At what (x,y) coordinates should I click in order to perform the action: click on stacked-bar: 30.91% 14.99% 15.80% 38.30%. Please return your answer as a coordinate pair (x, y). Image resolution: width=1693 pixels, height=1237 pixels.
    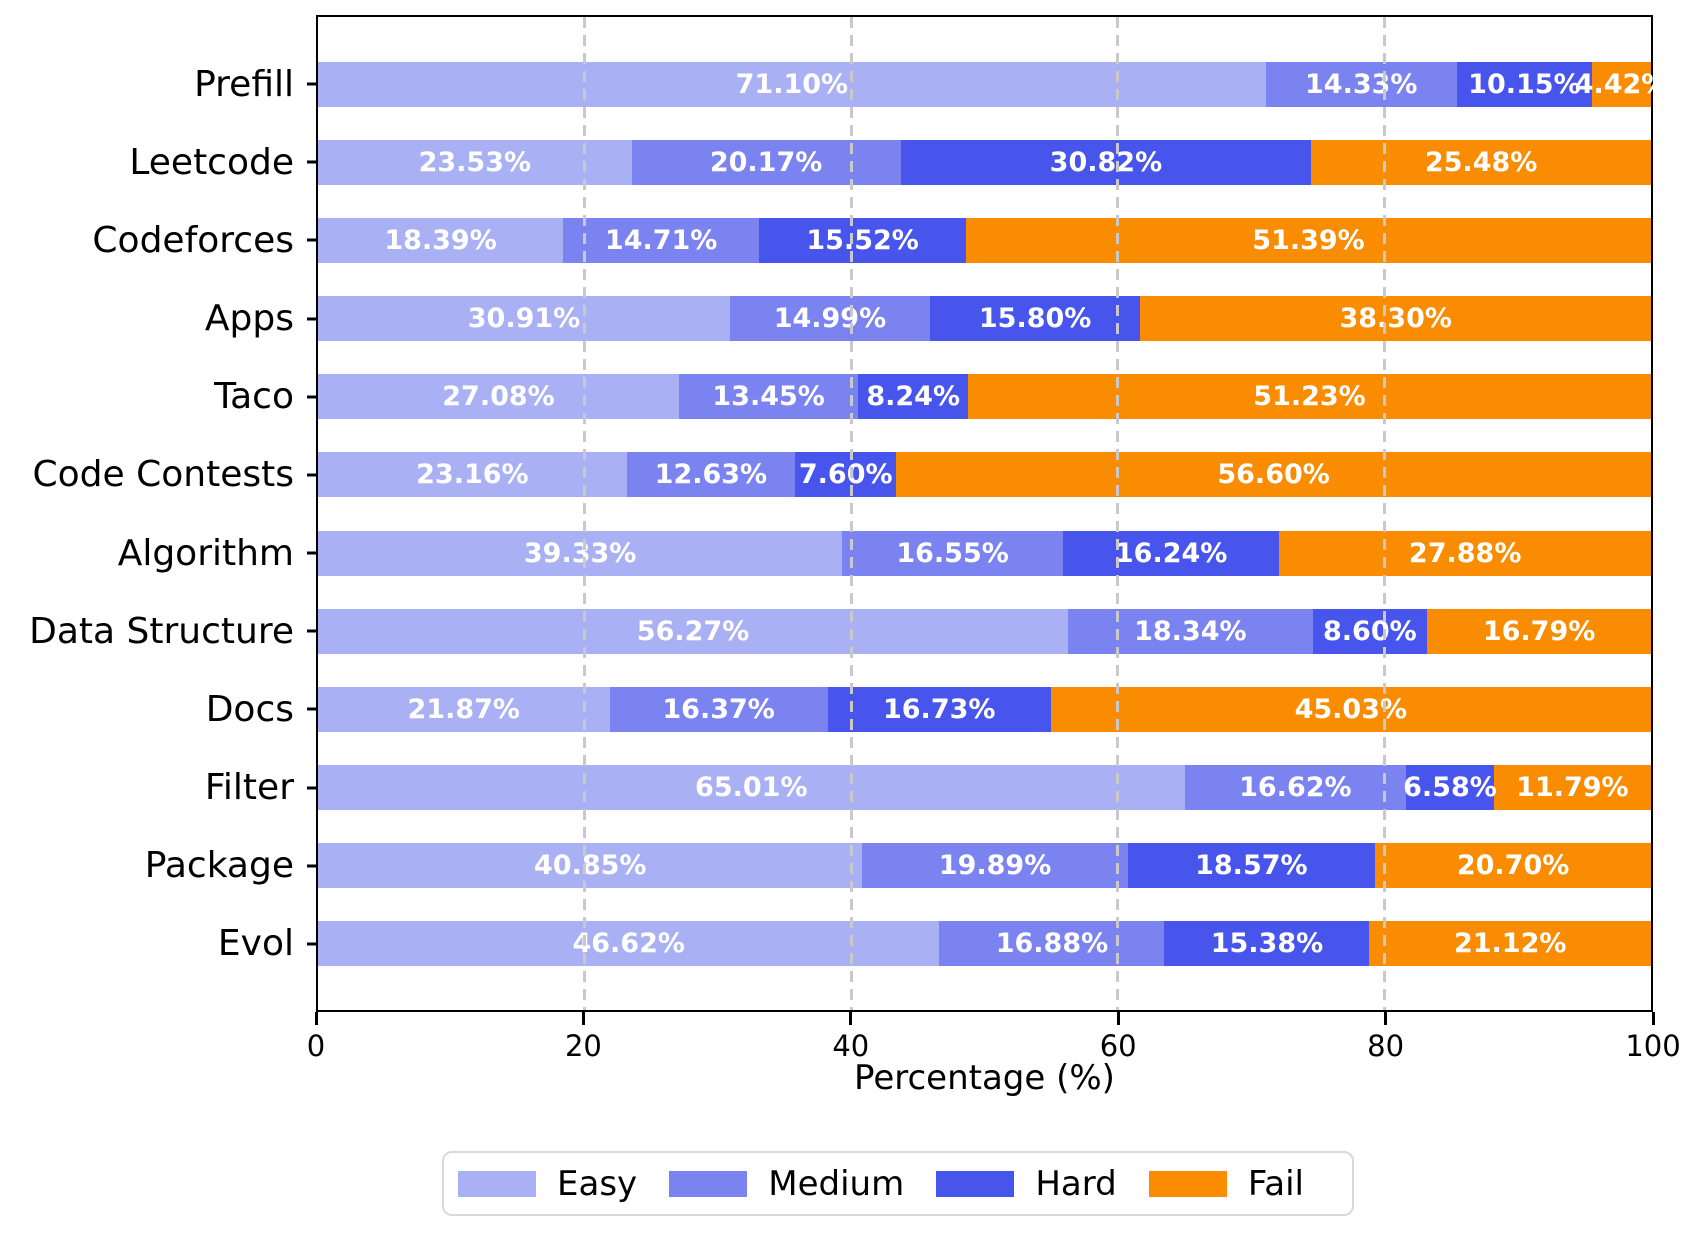
    Looking at the image, I should click on (984, 319).